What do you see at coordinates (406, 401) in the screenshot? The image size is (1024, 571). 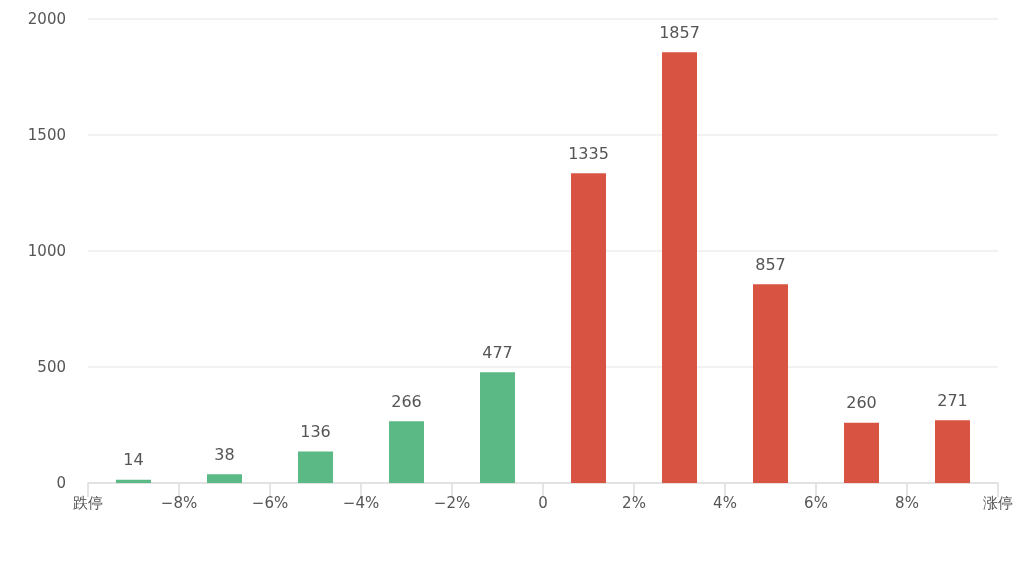 I see `data-label: 266` at bounding box center [406, 401].